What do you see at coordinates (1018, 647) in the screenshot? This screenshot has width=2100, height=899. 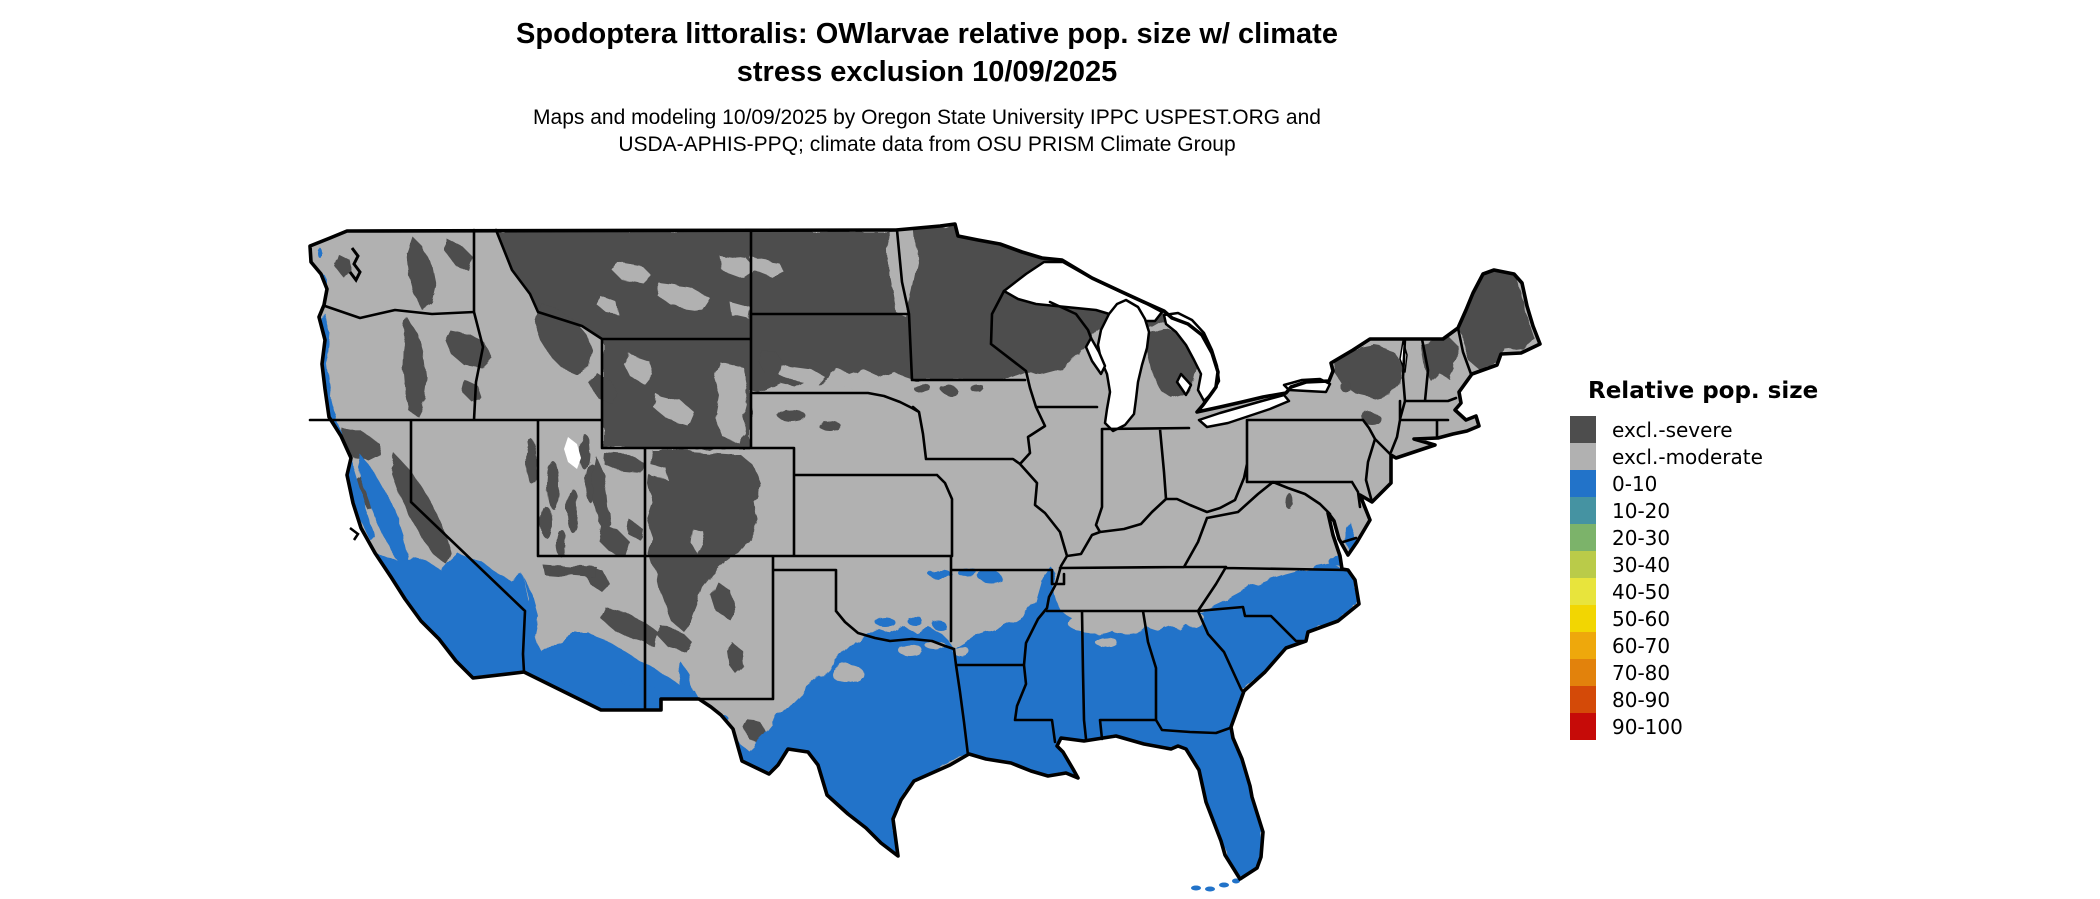 I see `zone-moderate-over-blue` at bounding box center [1018, 647].